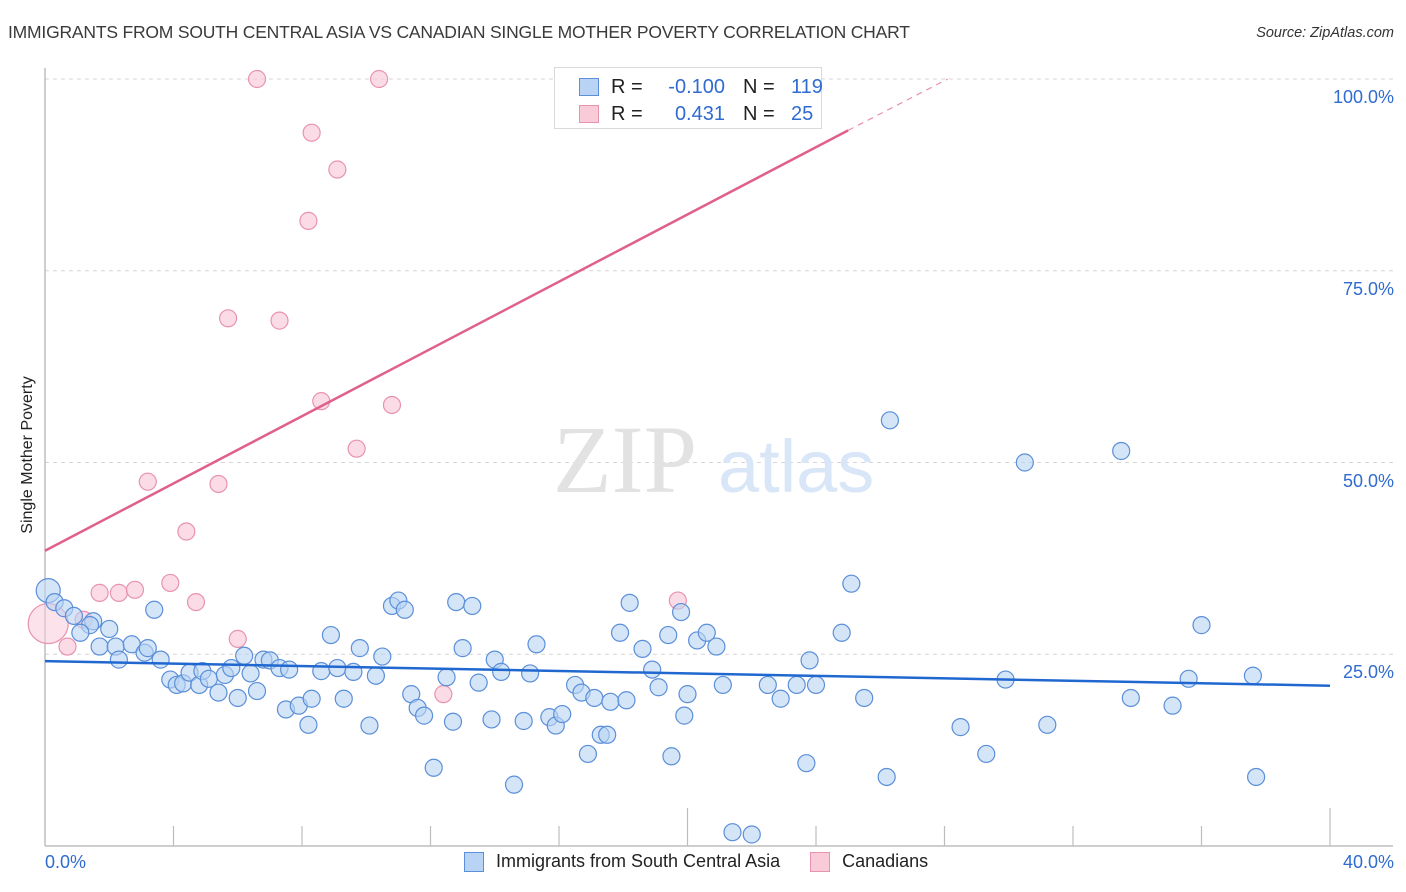  I want to click on legend-label: Canadians, so click(885, 861).